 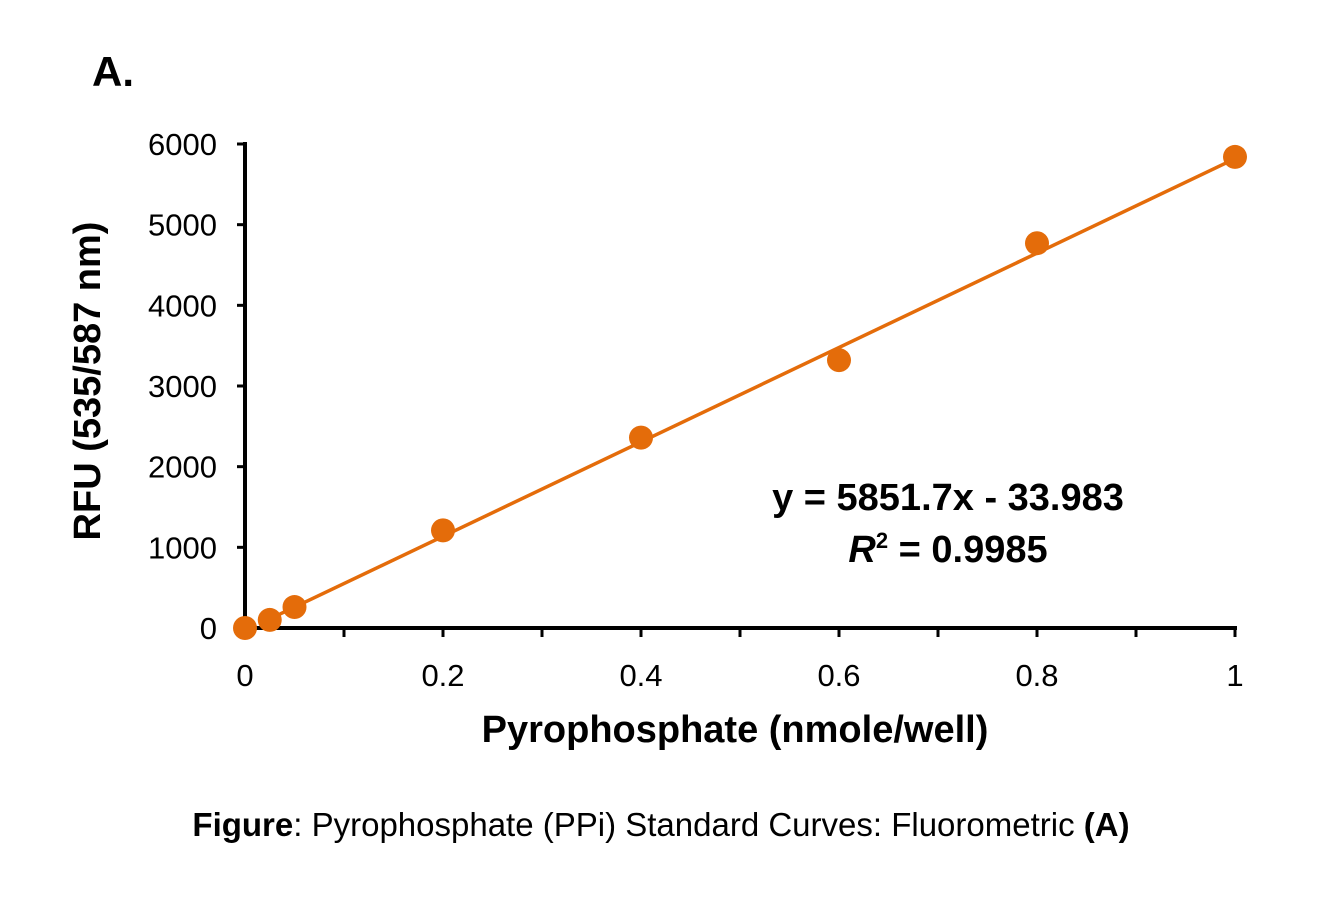 I want to click on x-tick-label: 0.8, so click(x=1036, y=675).